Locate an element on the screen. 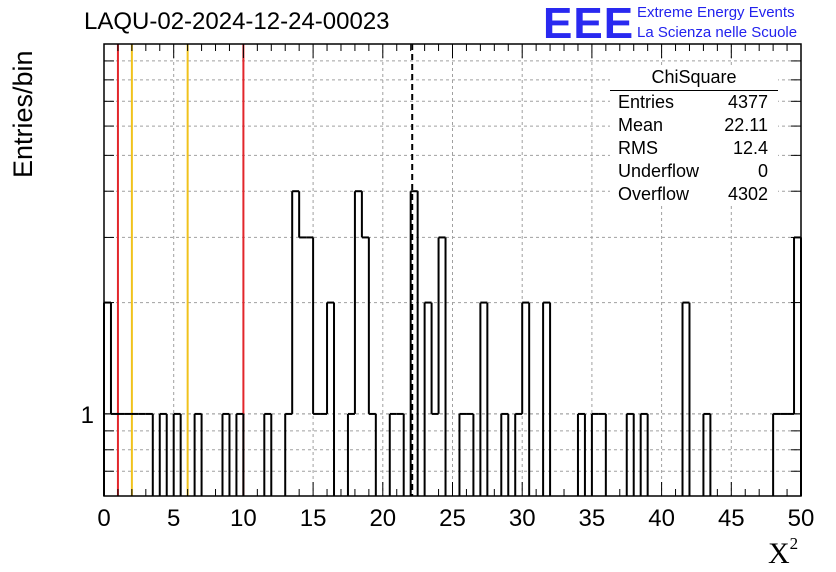  x-tick-label: 30 is located at coordinates (522, 518).